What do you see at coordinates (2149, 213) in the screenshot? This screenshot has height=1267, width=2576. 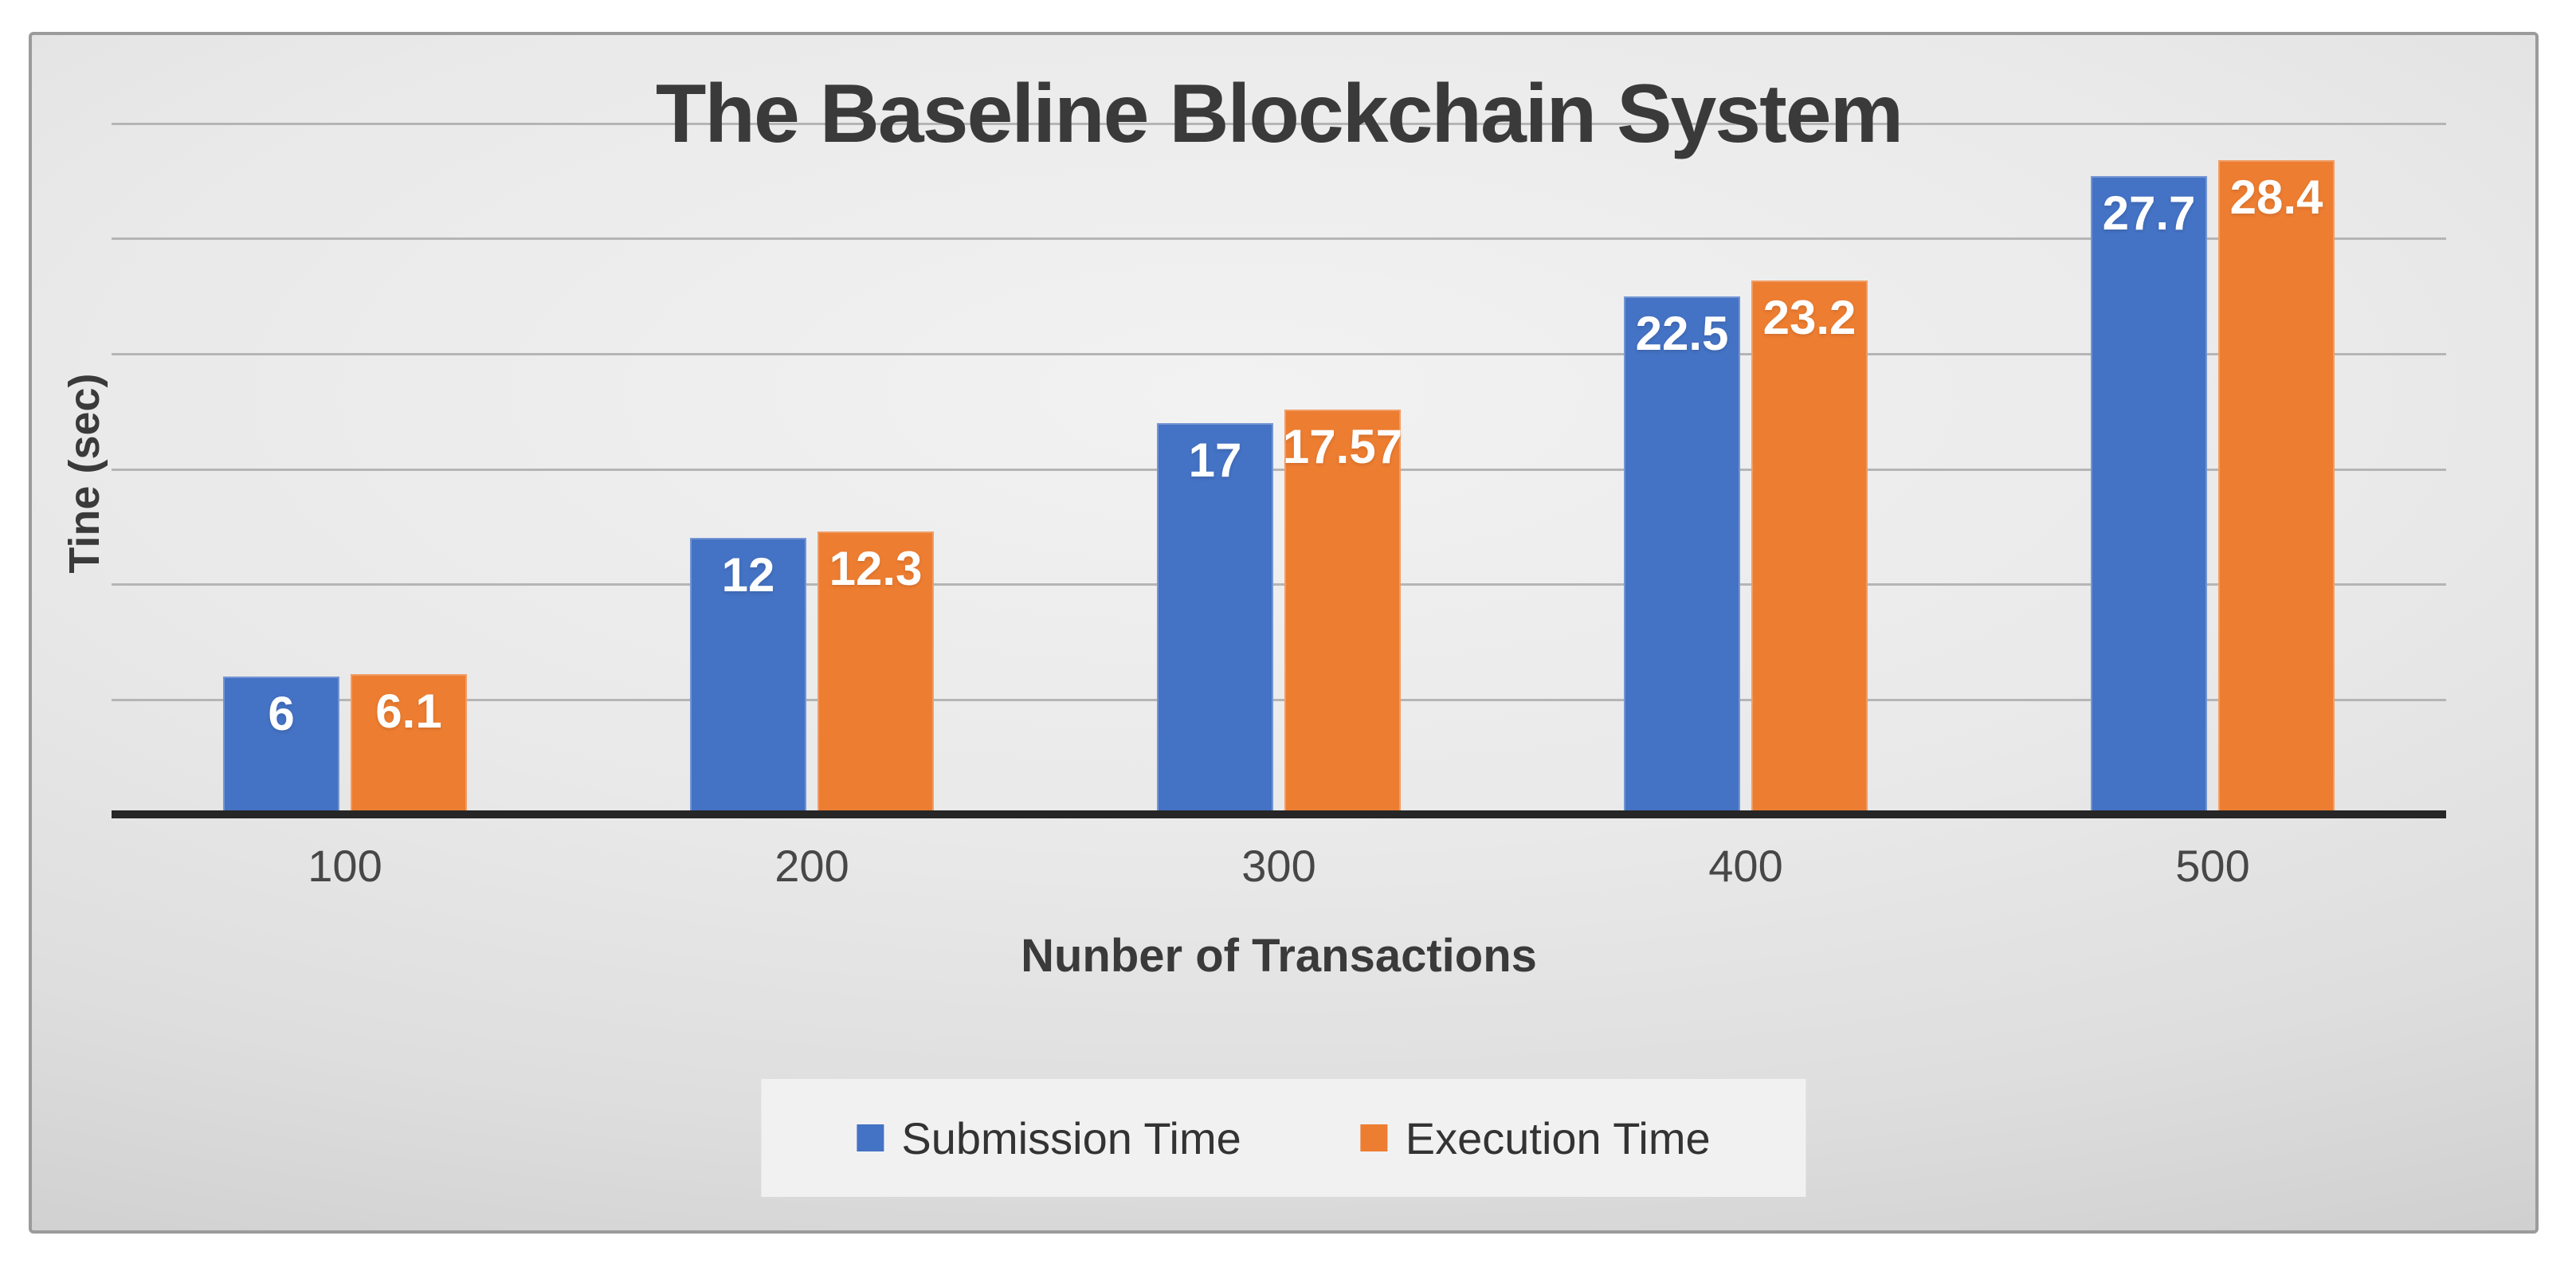 I see `bar-value-label: 27.7` at bounding box center [2149, 213].